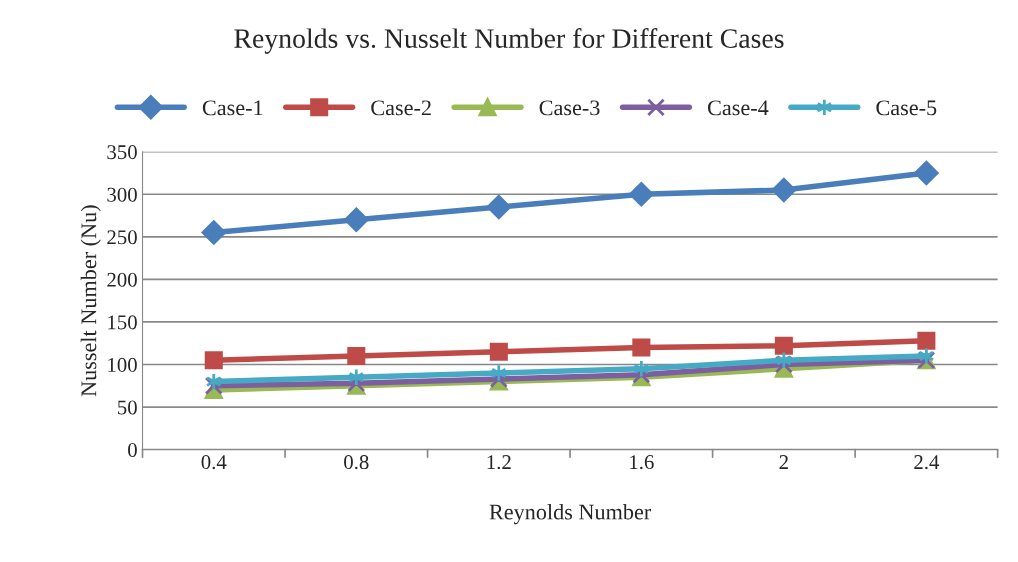  What do you see at coordinates (401, 108) in the screenshot?
I see `legend-label: Case-2` at bounding box center [401, 108].